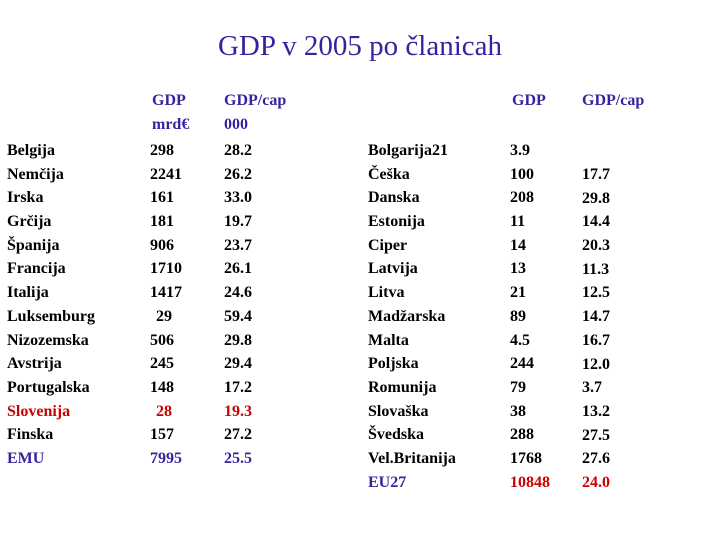 This screenshot has height=540, width=720. I want to click on gdpcap-value: 24.6, so click(238, 293).